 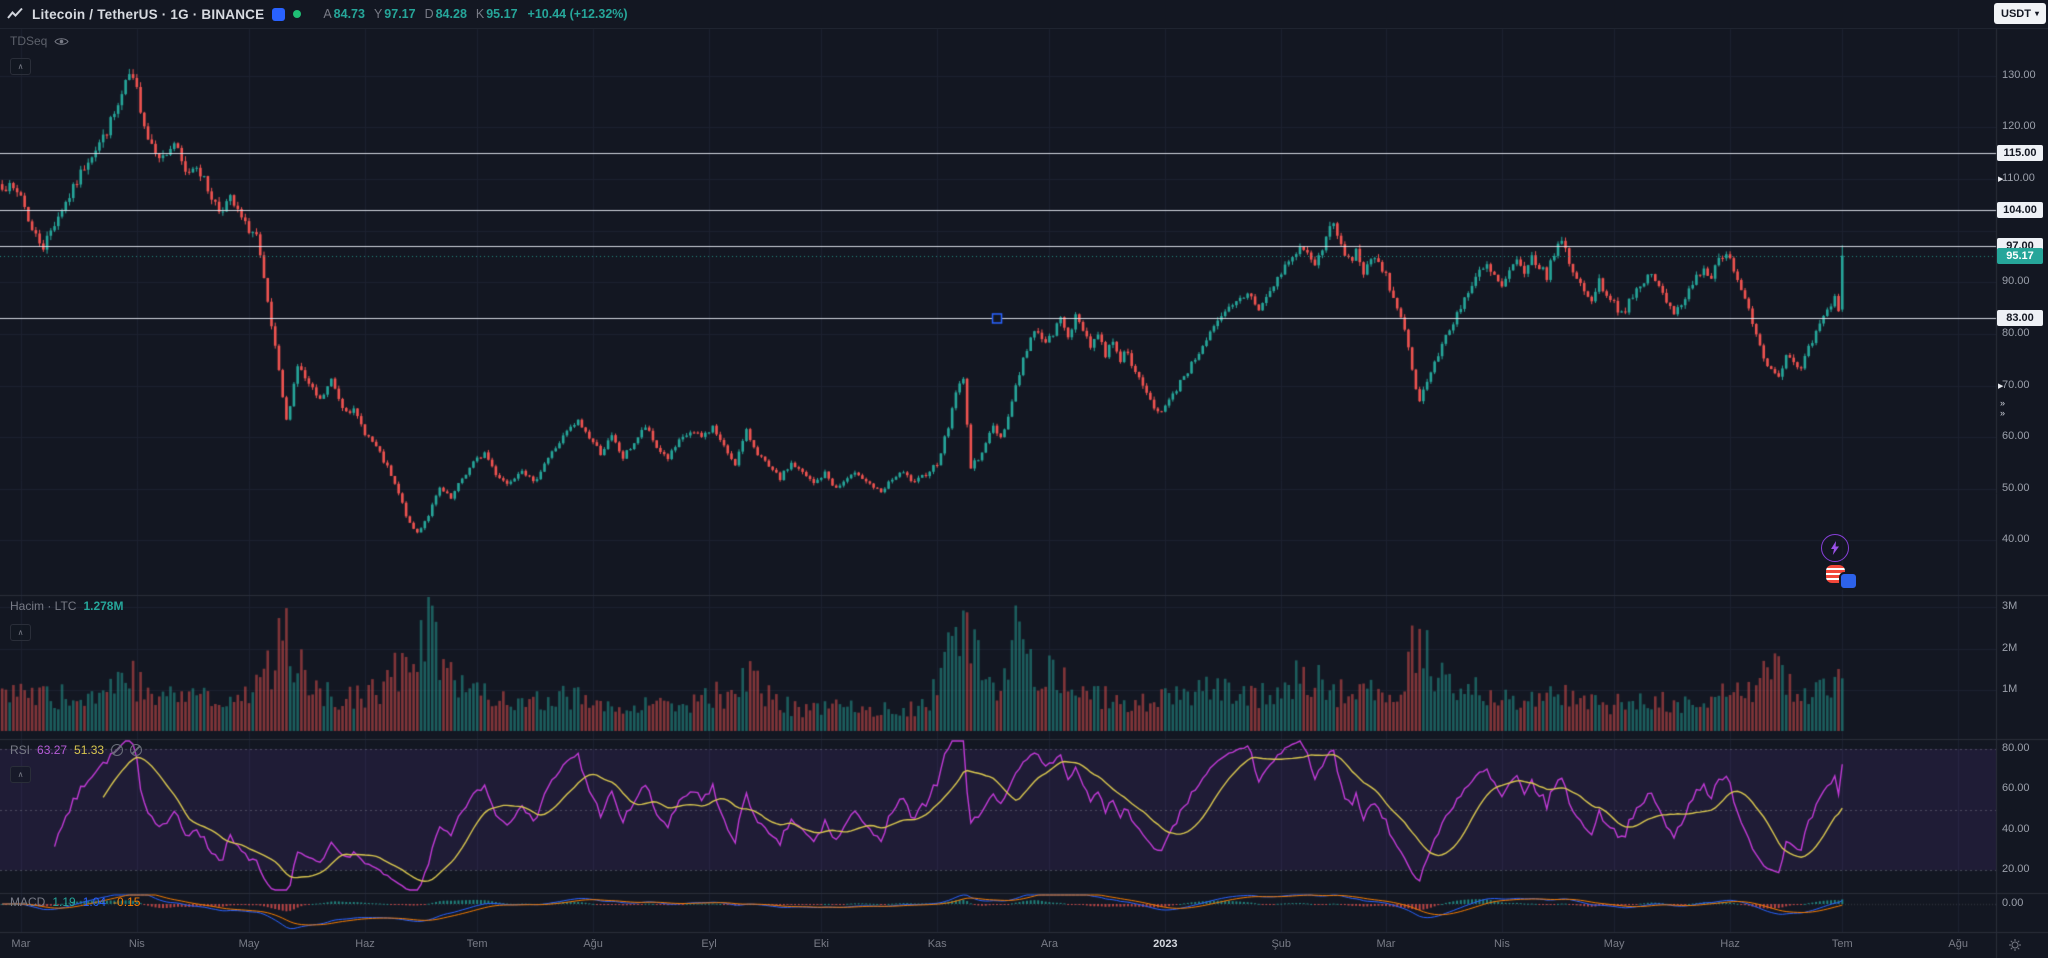 I want to click on volume-legend: Hacim · LTC 1.278M, so click(x=66, y=606).